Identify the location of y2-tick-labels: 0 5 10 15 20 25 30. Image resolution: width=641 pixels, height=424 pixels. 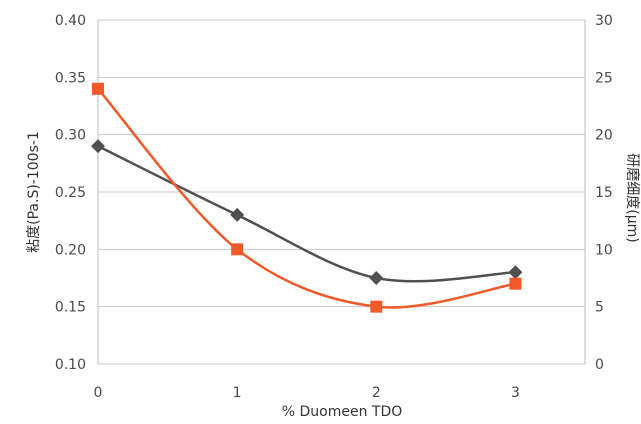
(604, 193).